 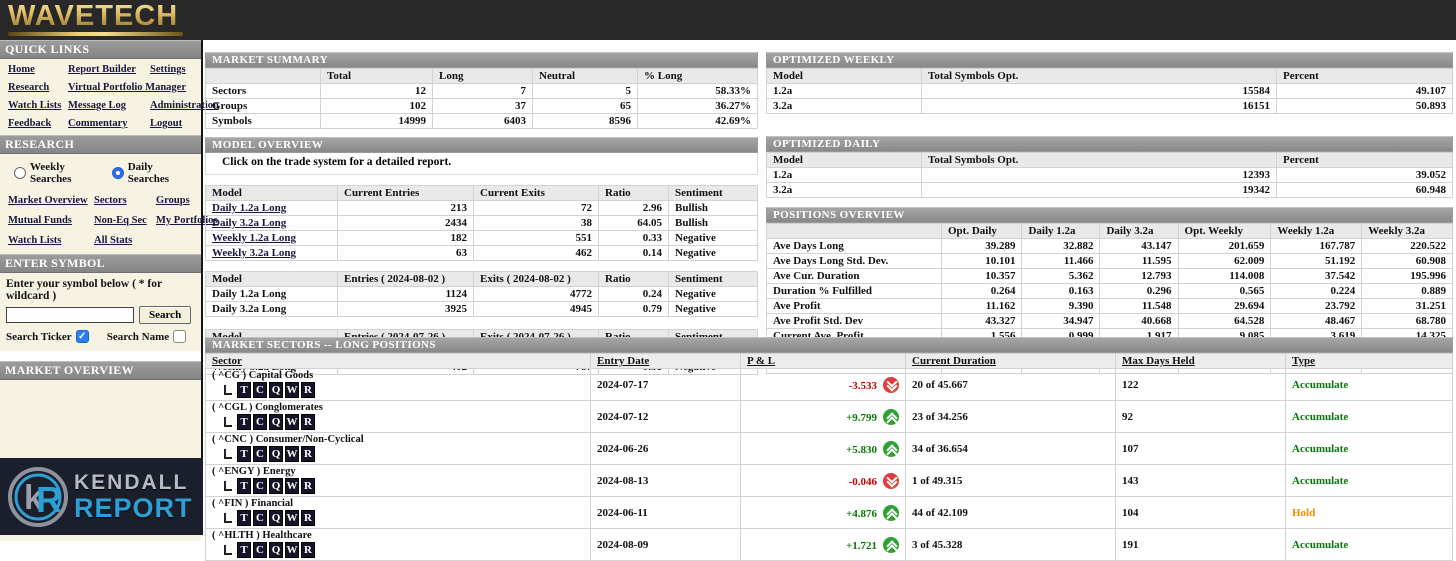 What do you see at coordinates (117, 173) in the screenshot?
I see `daily-searches-radio` at bounding box center [117, 173].